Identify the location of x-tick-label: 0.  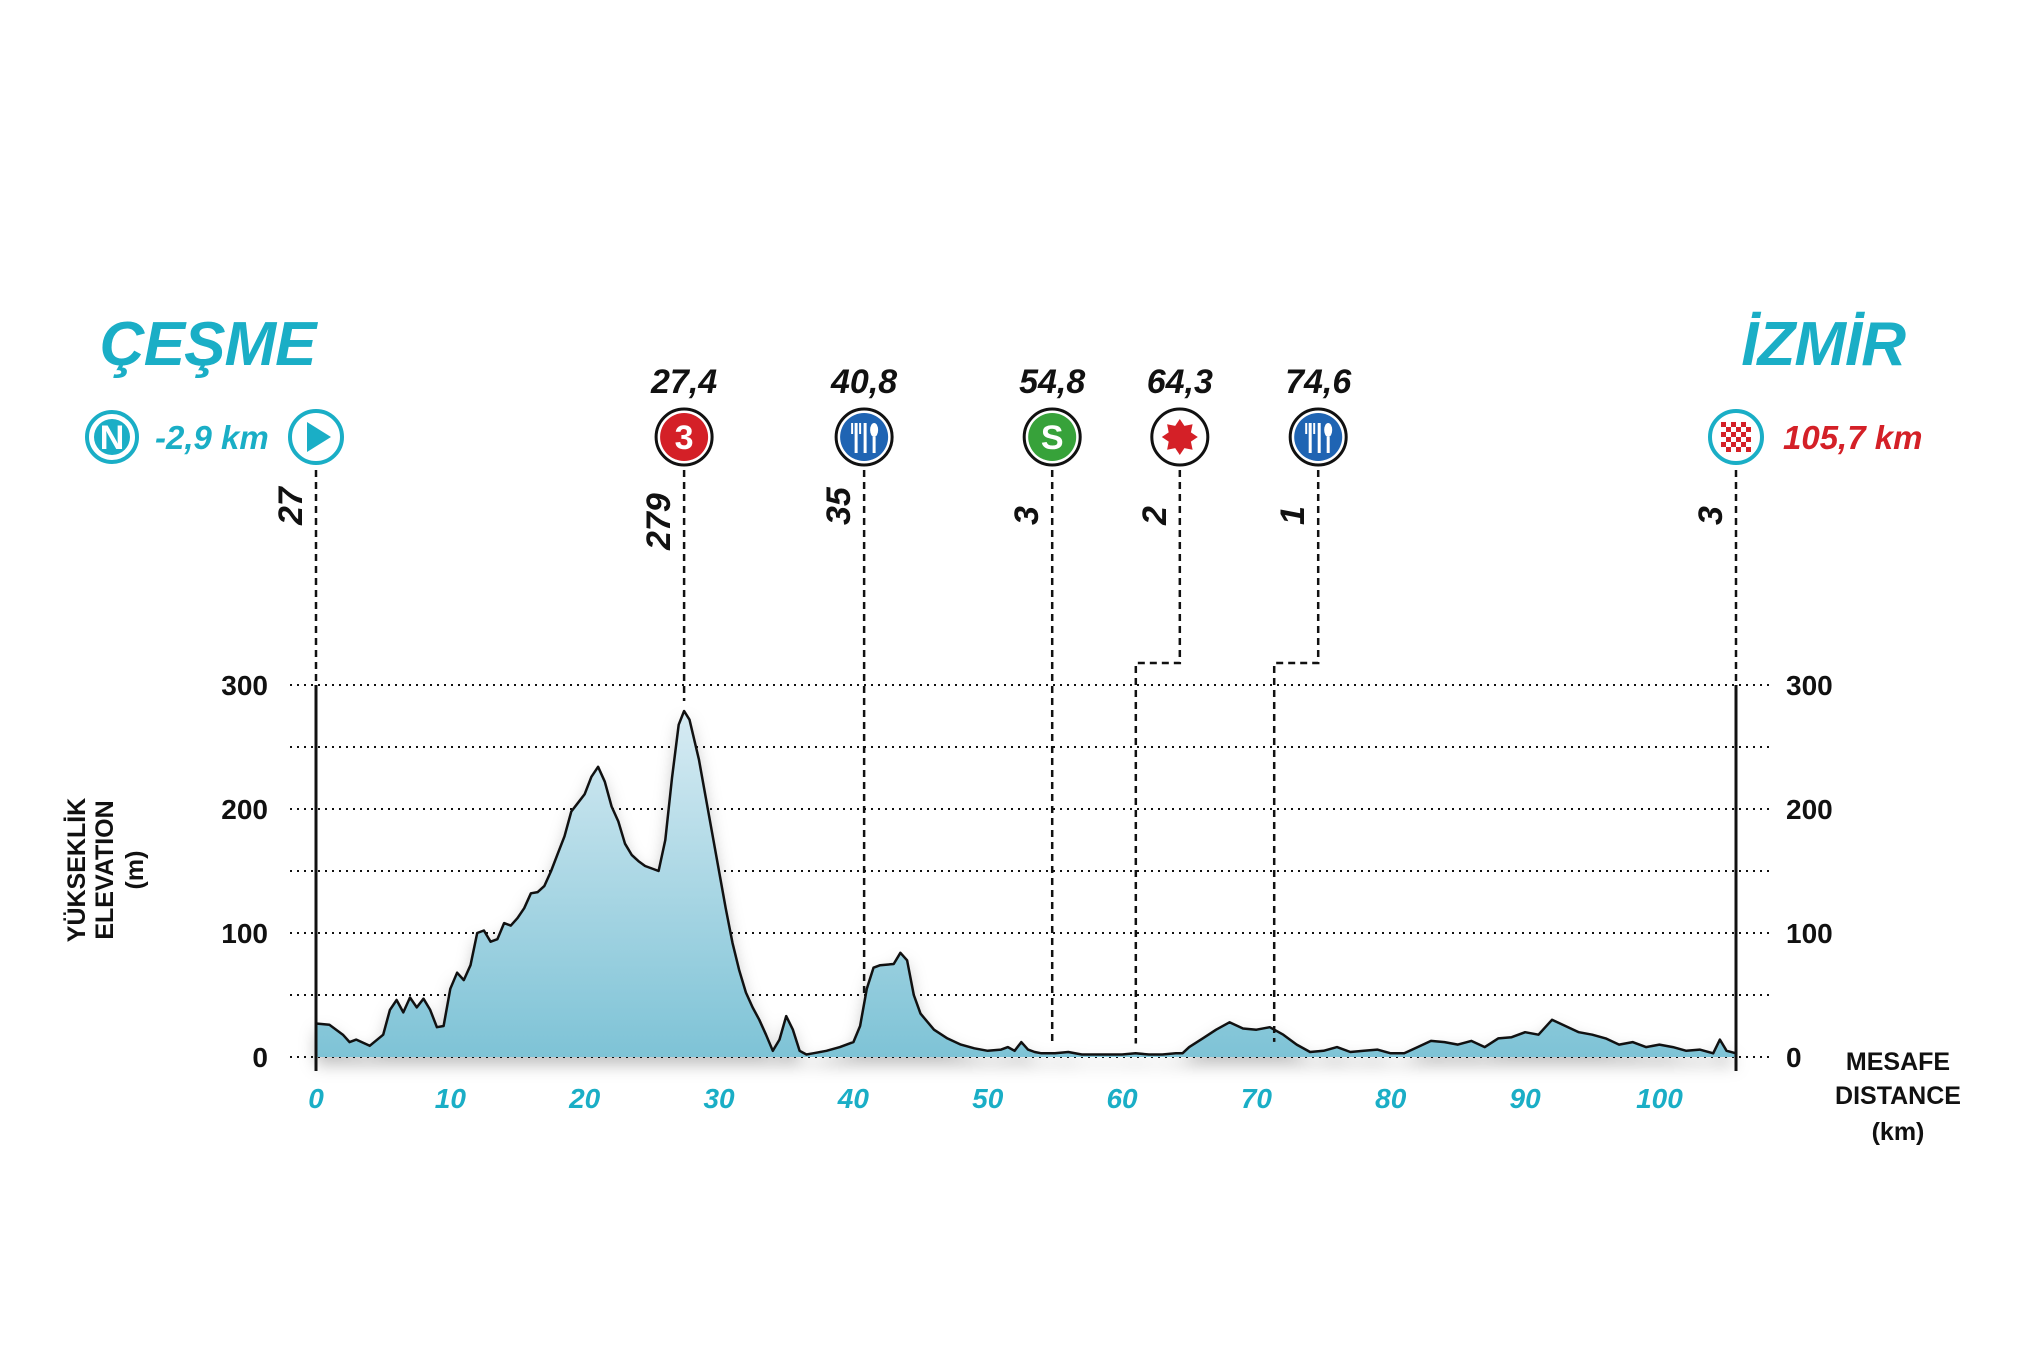
(316, 1098).